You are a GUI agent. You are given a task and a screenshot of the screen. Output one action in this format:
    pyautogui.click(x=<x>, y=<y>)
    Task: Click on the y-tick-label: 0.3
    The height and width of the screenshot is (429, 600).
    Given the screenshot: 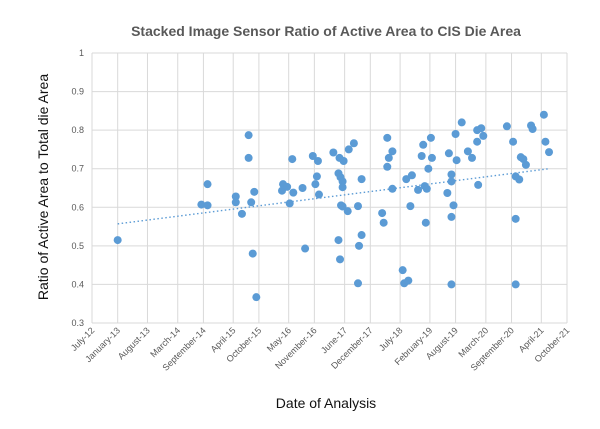 What is the action you would take?
    pyautogui.click(x=77, y=323)
    